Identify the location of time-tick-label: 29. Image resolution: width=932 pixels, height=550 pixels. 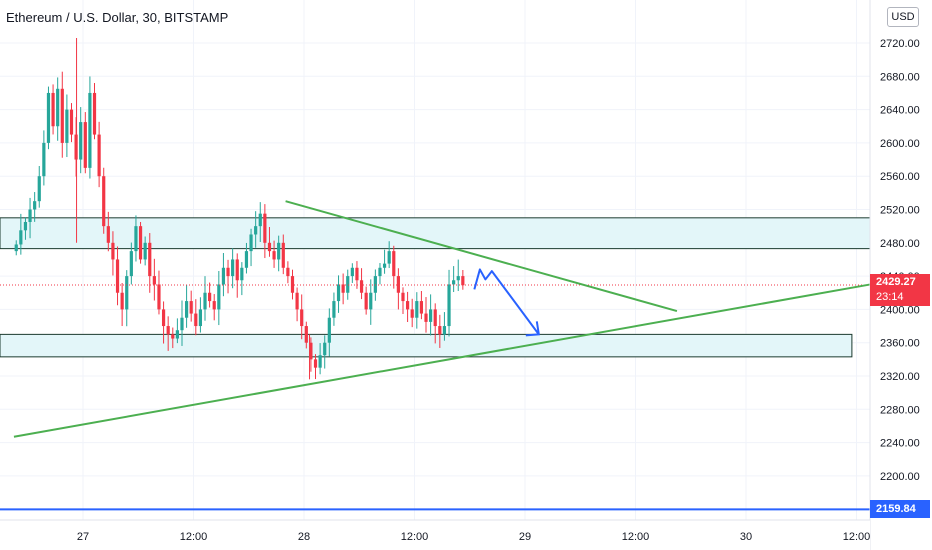
(525, 537).